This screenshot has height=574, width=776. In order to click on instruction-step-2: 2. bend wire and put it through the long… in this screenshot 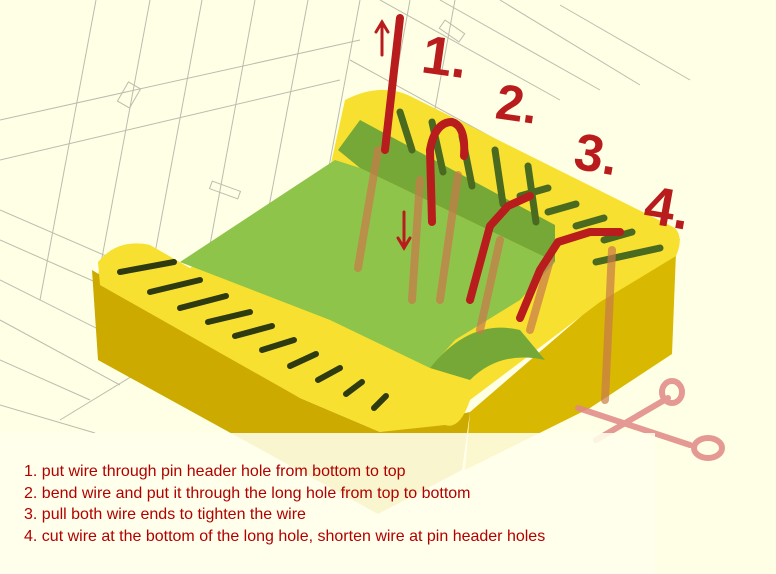, I will do `click(247, 493)`.